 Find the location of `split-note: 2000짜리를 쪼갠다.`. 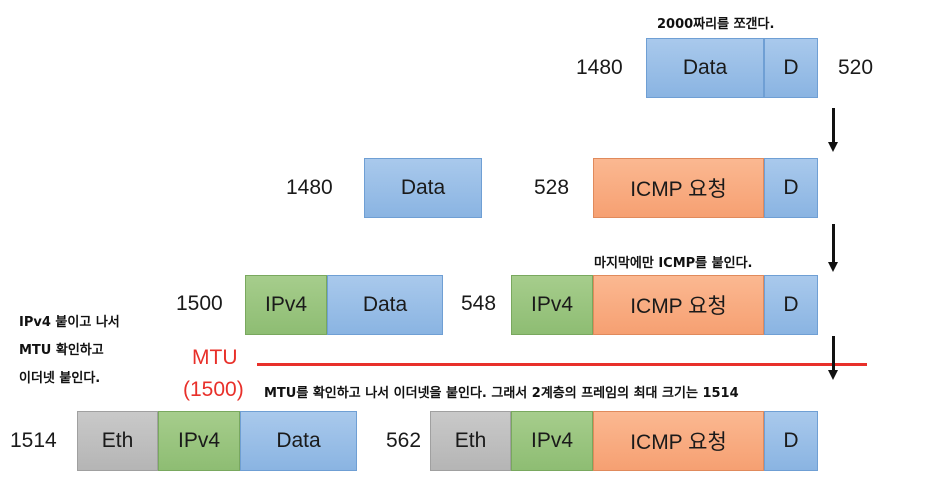

split-note: 2000짜리를 쪼갠다. is located at coordinates (716, 24).